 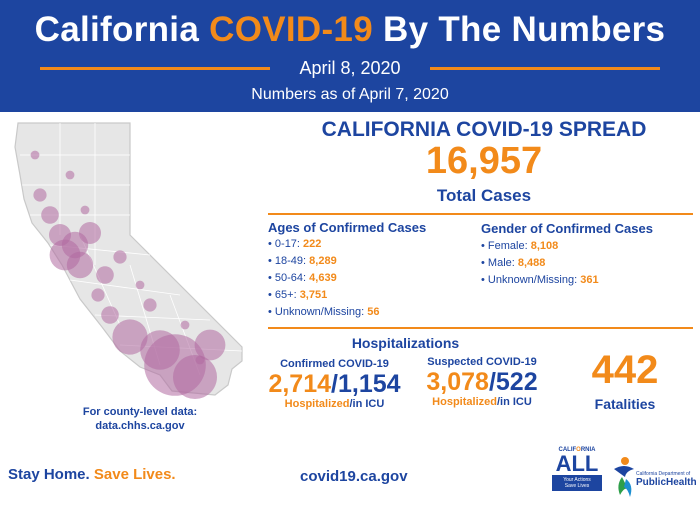 I want to click on item-label: • 50-64:, so click(x=287, y=278).